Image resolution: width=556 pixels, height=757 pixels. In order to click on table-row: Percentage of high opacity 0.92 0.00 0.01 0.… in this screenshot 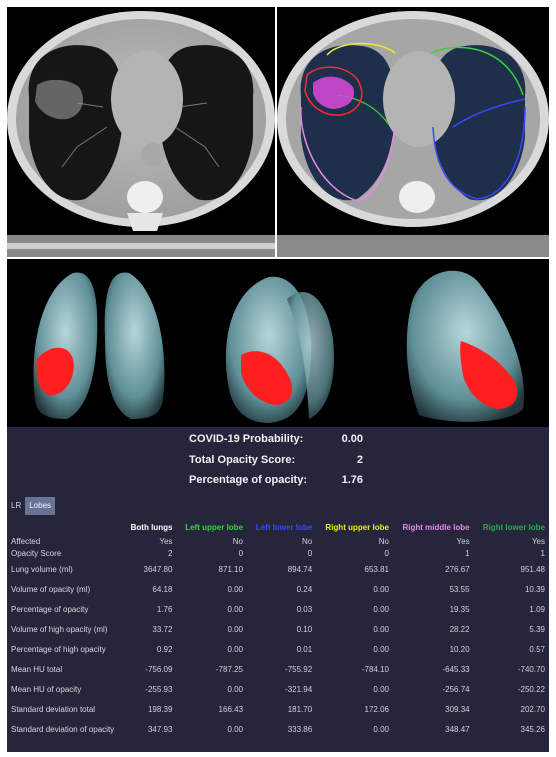, I will do `click(278, 649)`.